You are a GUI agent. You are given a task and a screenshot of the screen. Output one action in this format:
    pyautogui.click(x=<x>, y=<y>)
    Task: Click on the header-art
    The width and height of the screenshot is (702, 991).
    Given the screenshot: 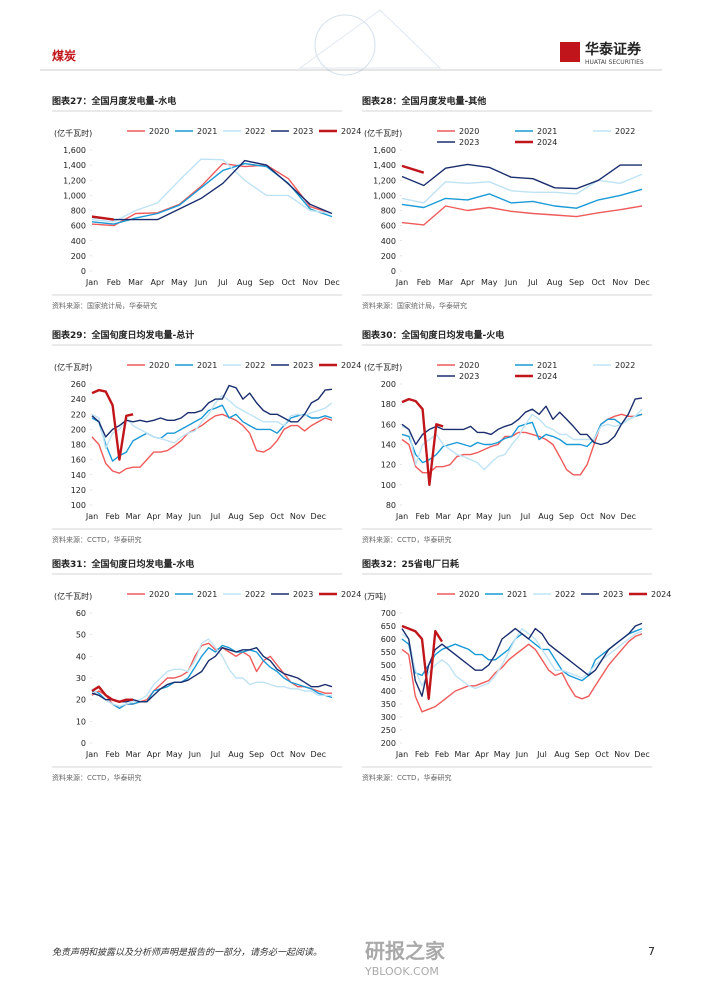 What is the action you would take?
    pyautogui.click(x=370, y=42)
    